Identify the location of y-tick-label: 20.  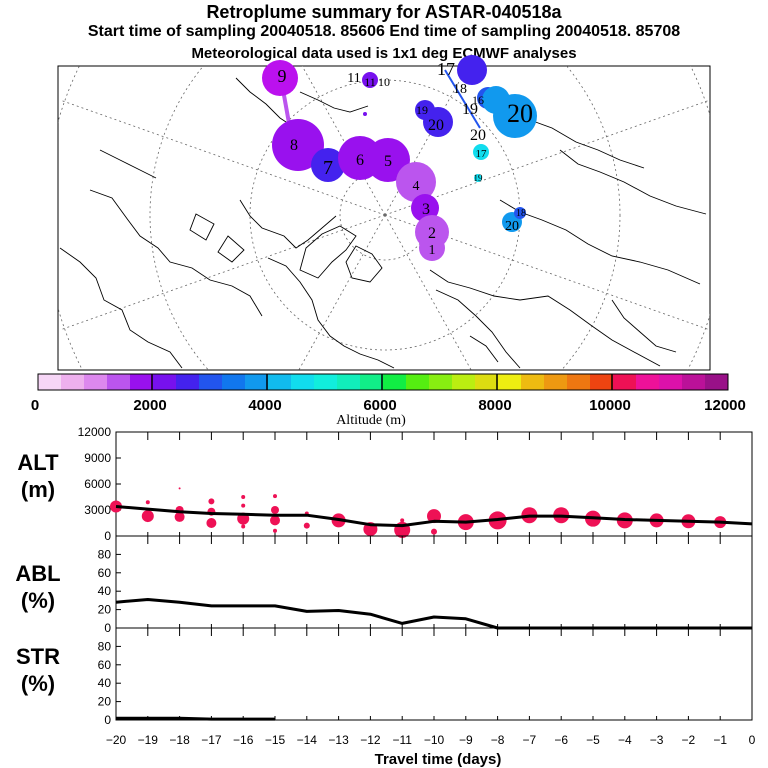
(105, 702).